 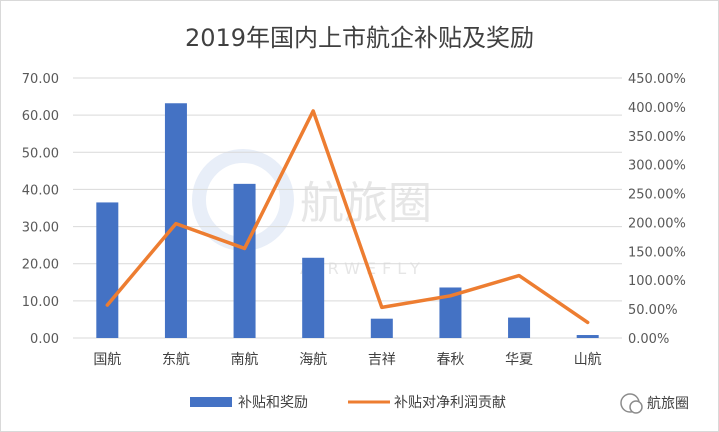 I want to click on legend: 补贴和奖励 补贴对净利润贡献, so click(x=348, y=402).